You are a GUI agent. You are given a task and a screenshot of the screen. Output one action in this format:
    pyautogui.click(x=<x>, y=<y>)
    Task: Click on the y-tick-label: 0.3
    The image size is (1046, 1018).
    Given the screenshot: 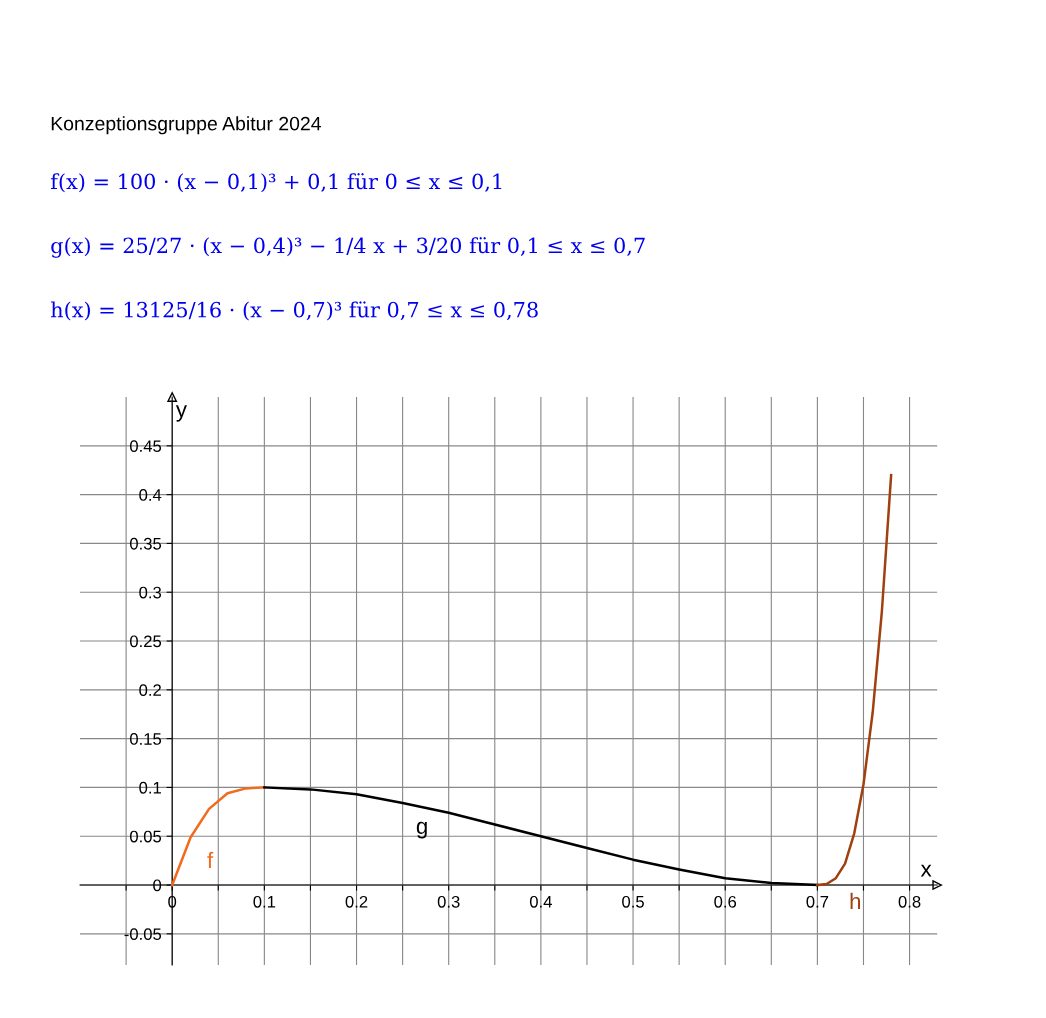 What is the action you would take?
    pyautogui.click(x=150, y=592)
    